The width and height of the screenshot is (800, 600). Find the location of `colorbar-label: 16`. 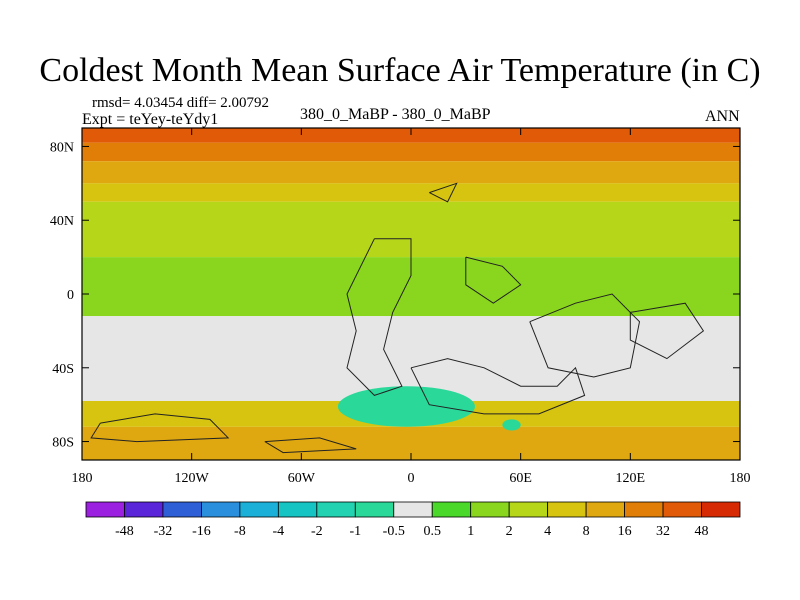

colorbar-label: 16 is located at coordinates (625, 531).